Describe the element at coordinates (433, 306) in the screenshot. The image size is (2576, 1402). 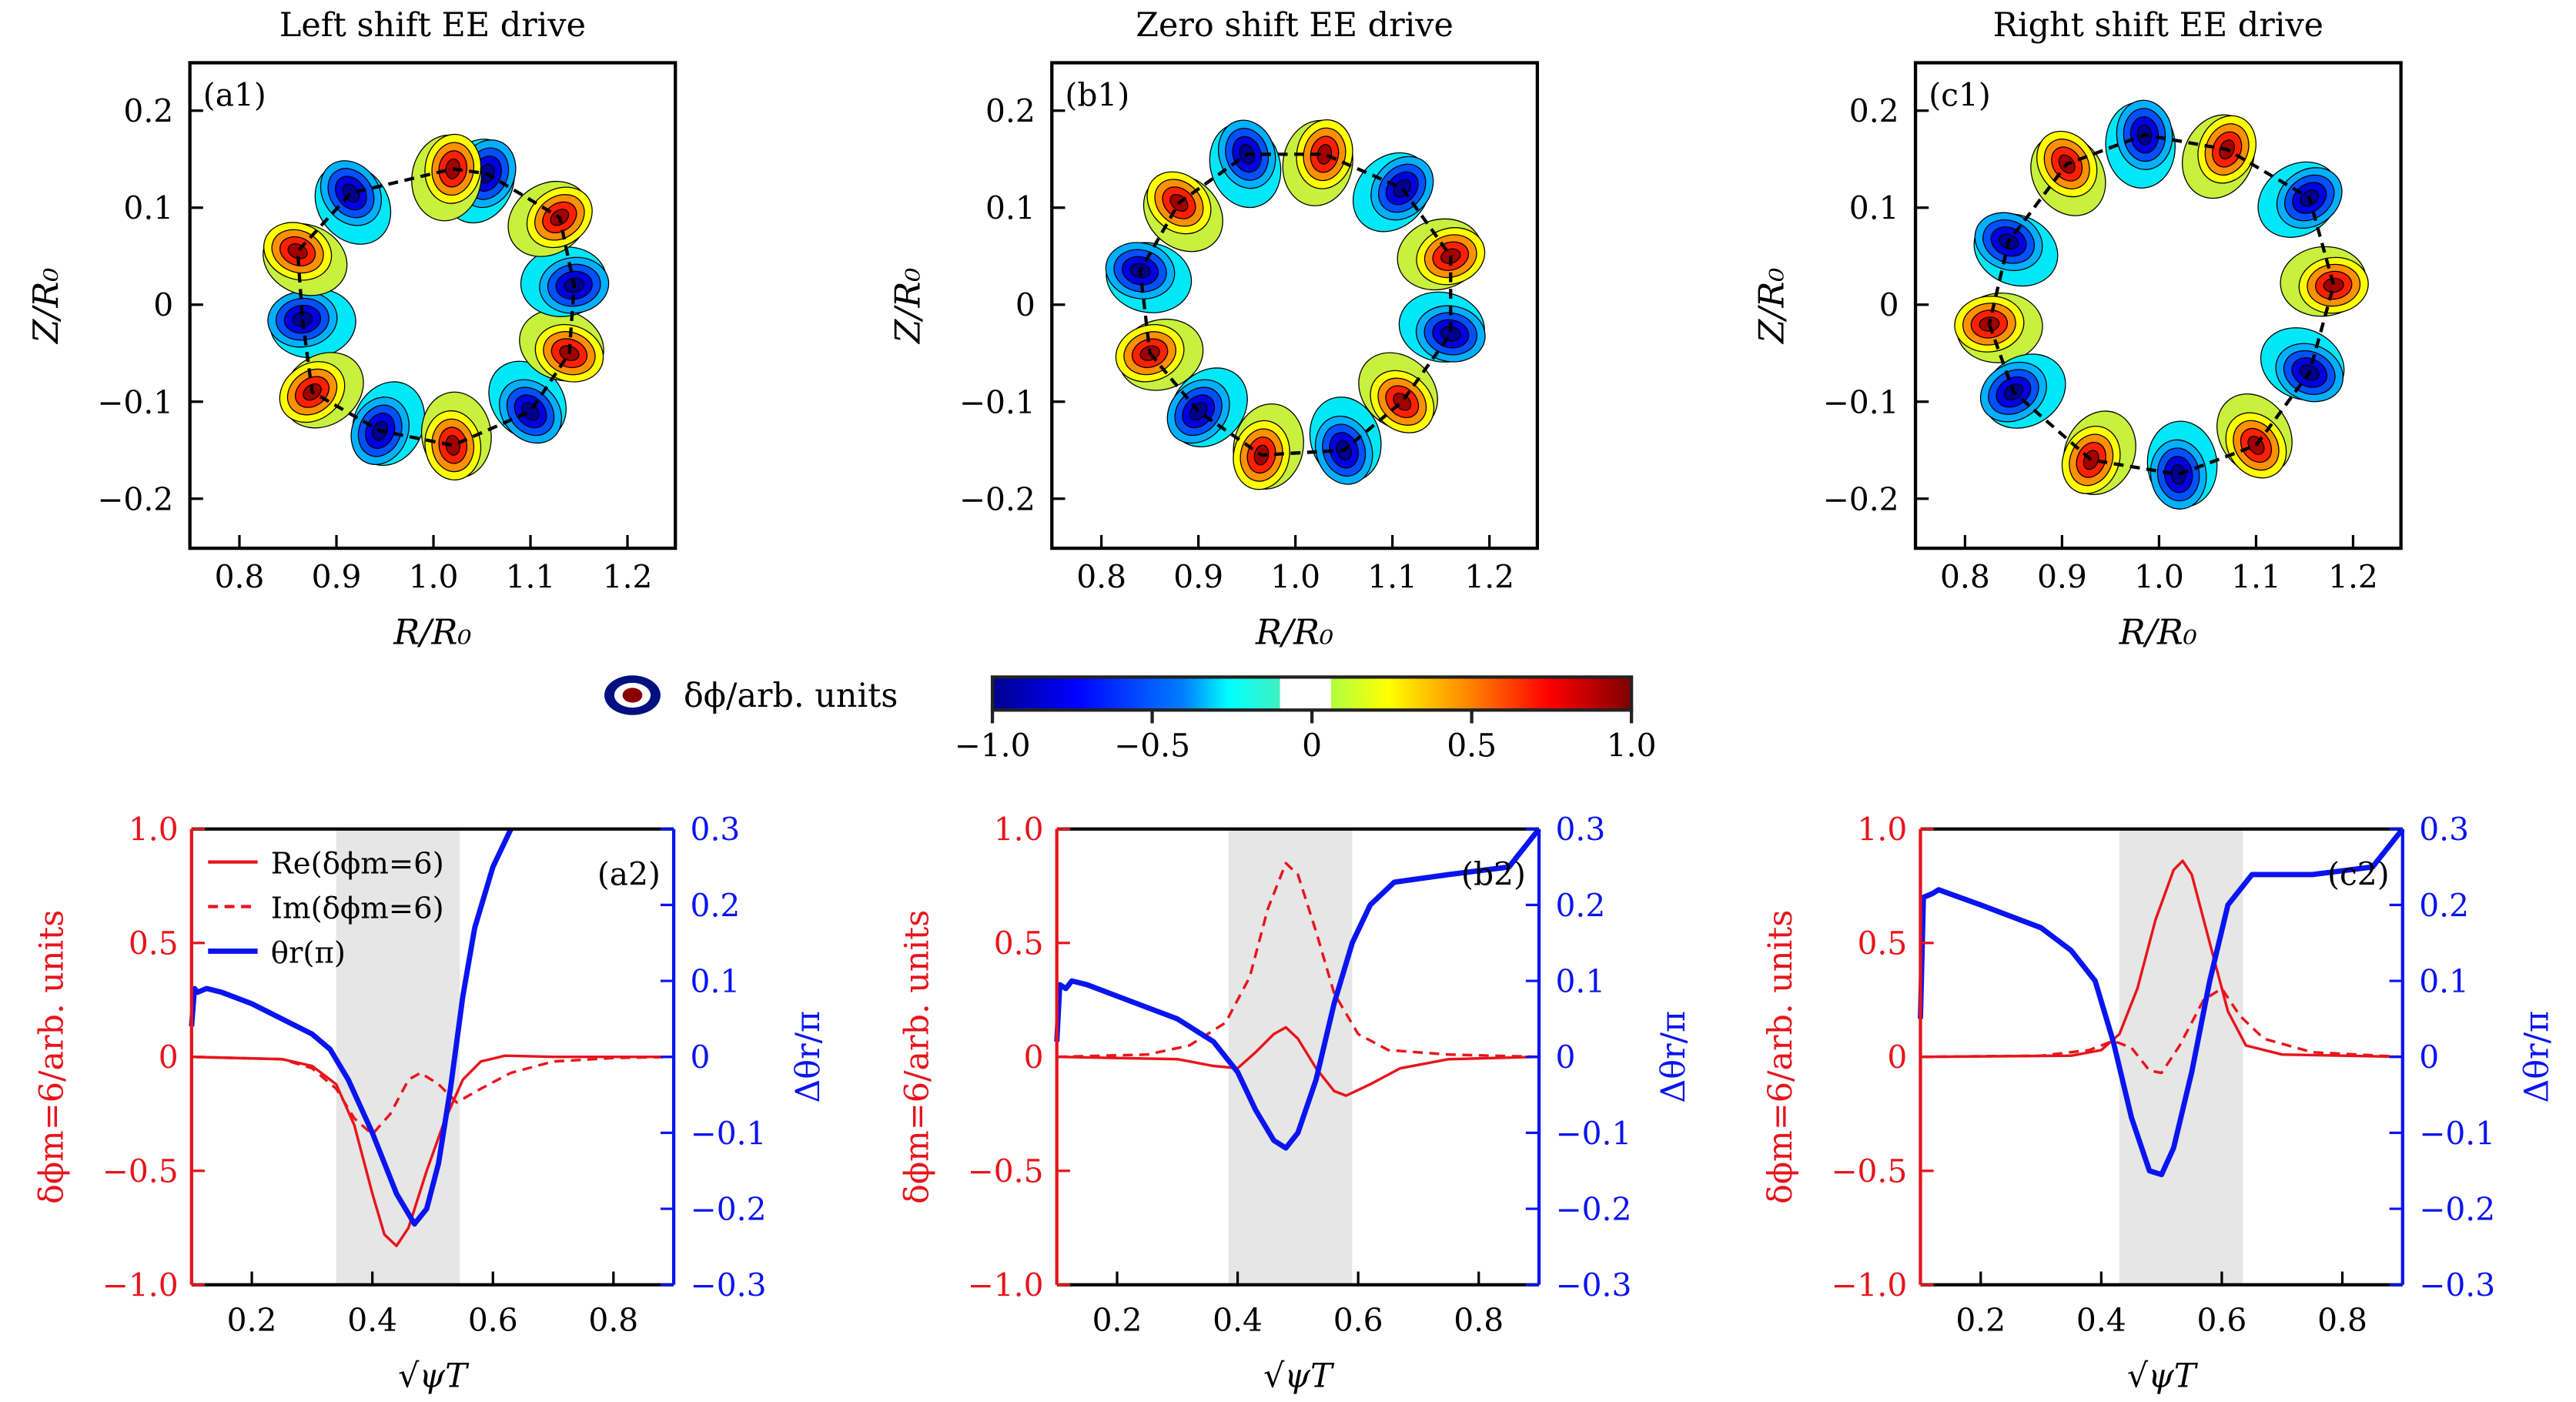
I see `plot-area` at that location.